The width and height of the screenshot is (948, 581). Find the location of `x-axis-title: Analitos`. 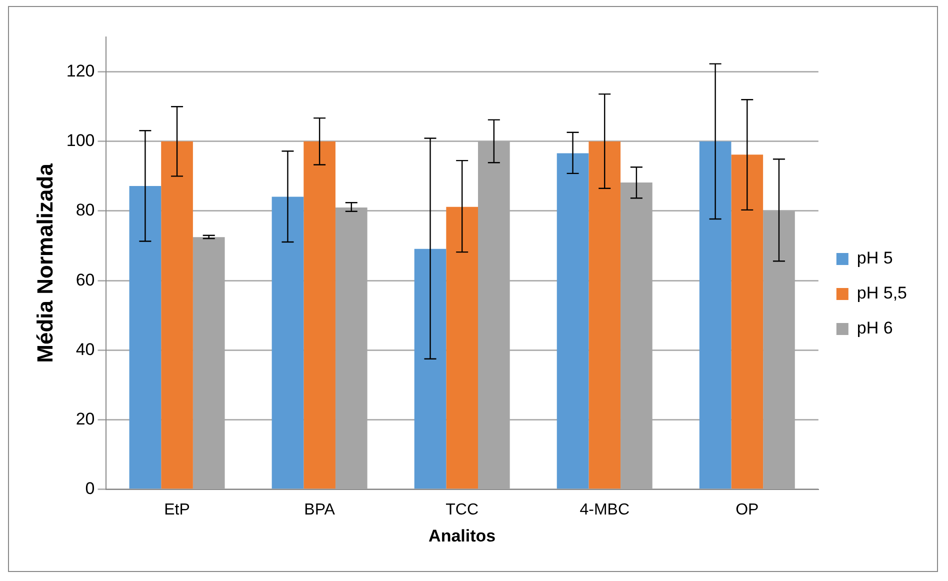

x-axis-title: Analitos is located at coordinates (462, 536).